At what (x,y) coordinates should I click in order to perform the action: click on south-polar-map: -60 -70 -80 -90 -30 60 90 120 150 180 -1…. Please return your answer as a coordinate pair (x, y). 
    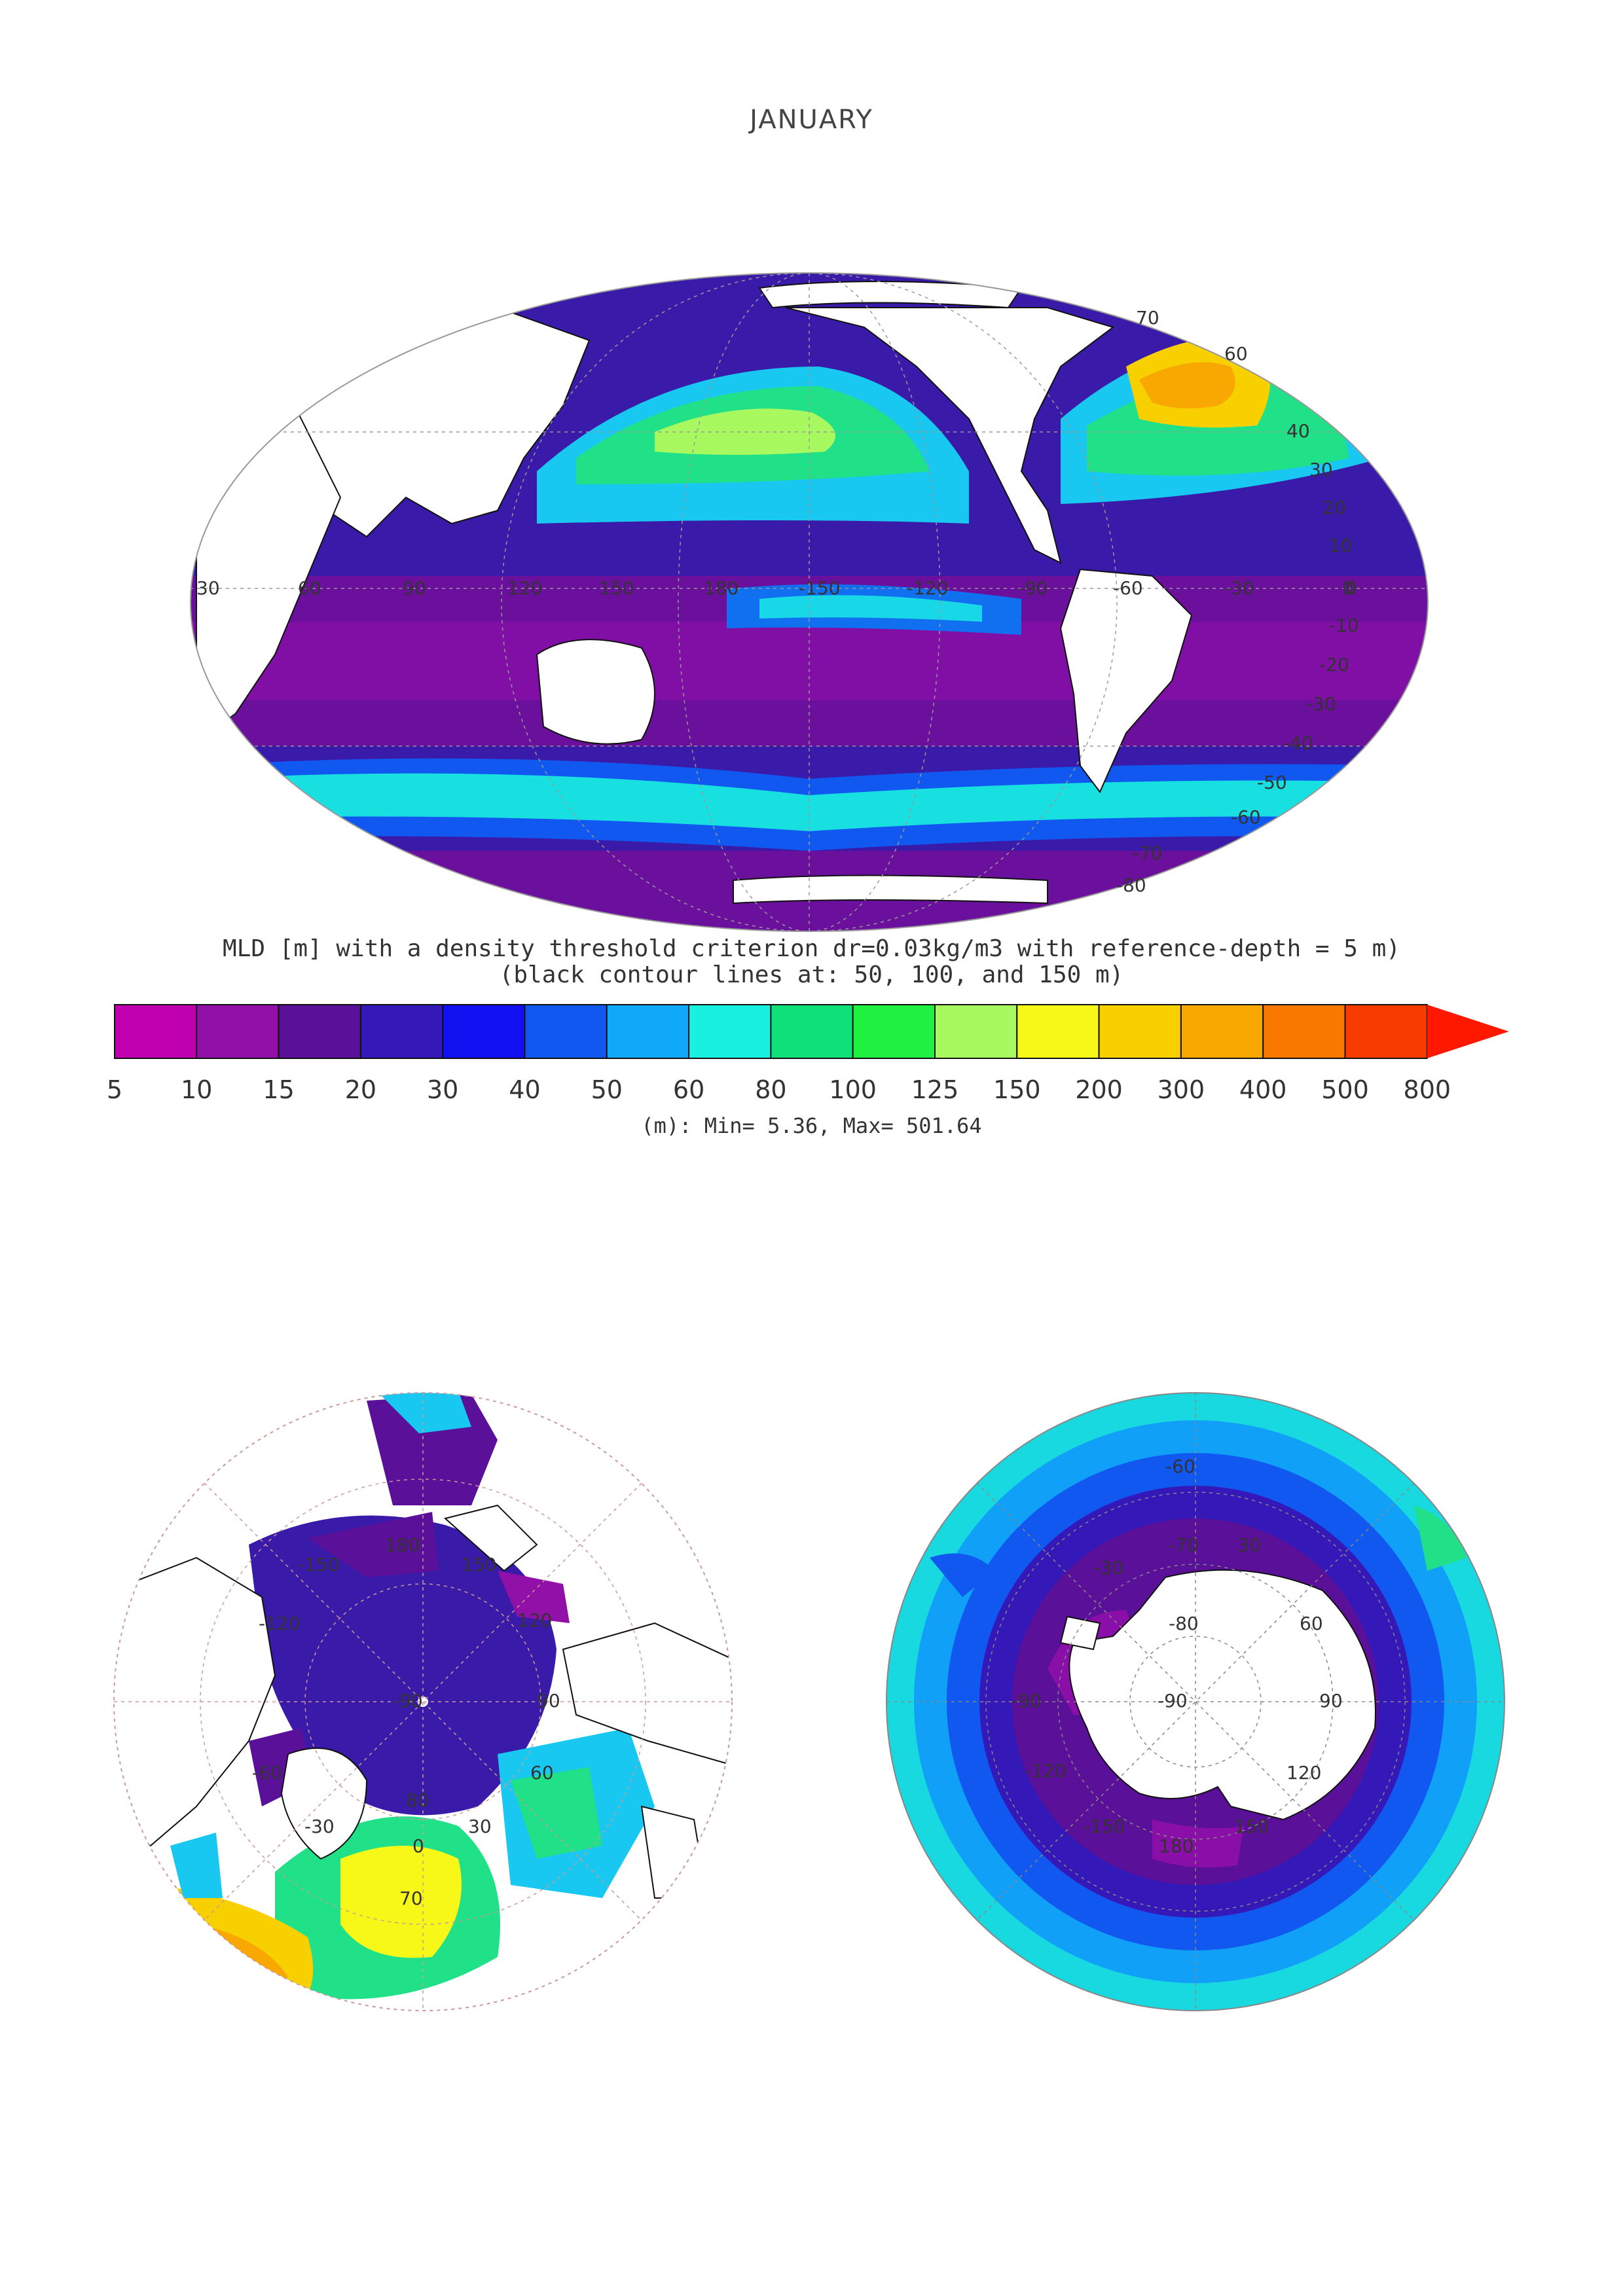
    Looking at the image, I should click on (1195, 1701).